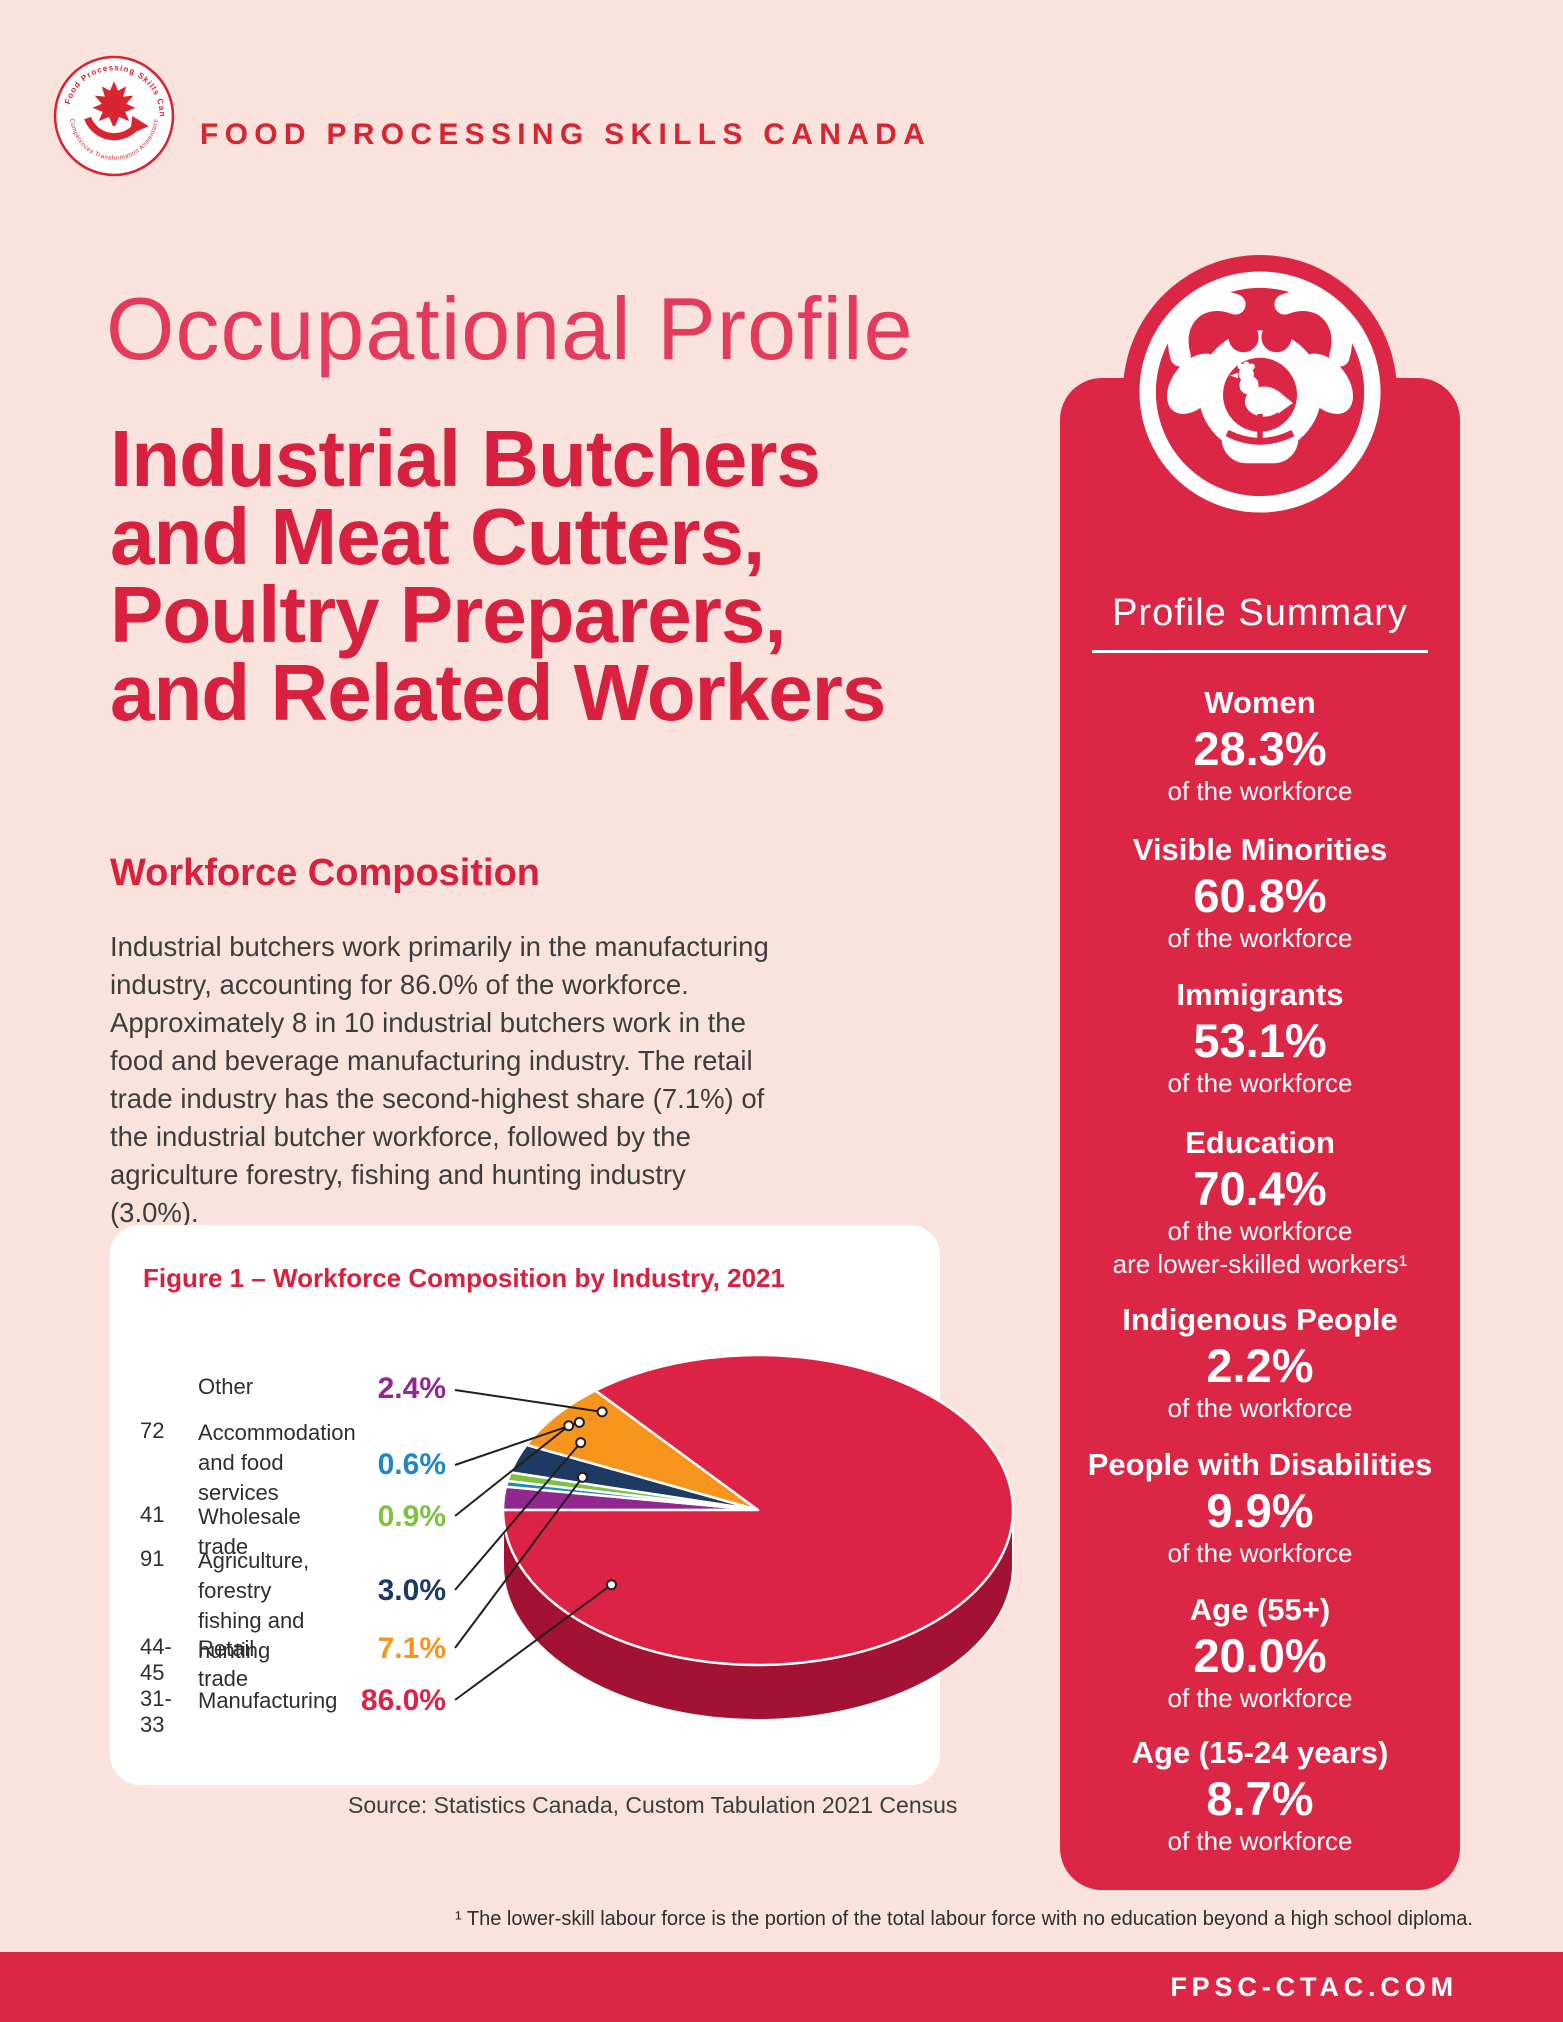 The image size is (1563, 2022). I want to click on legend-industry-code: 72, so click(152, 1430).